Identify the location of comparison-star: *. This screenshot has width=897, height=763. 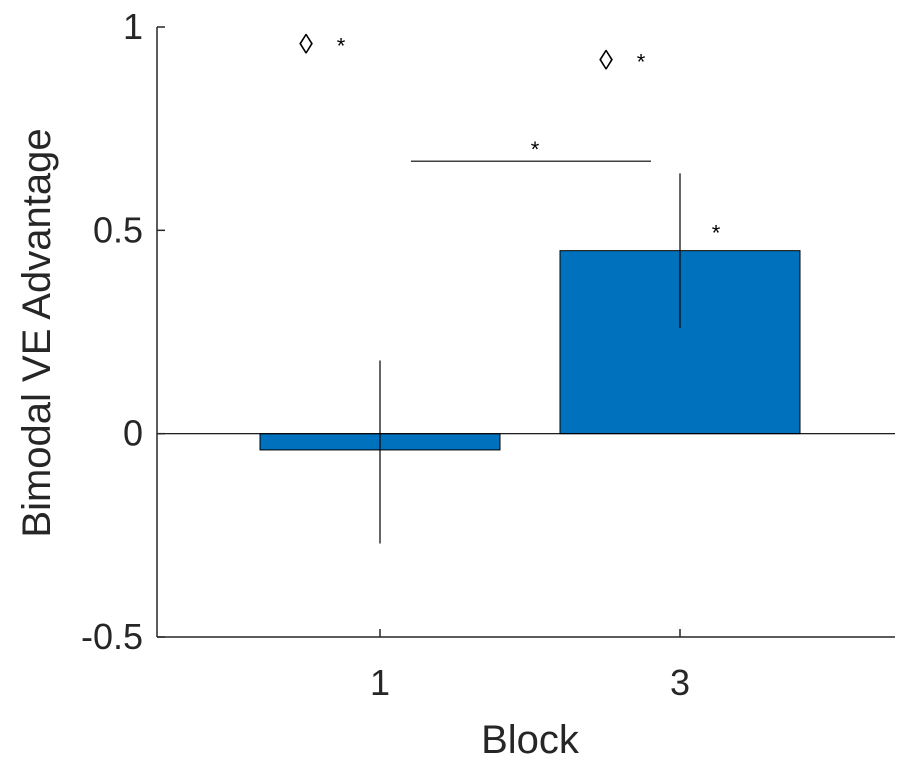
(535, 149).